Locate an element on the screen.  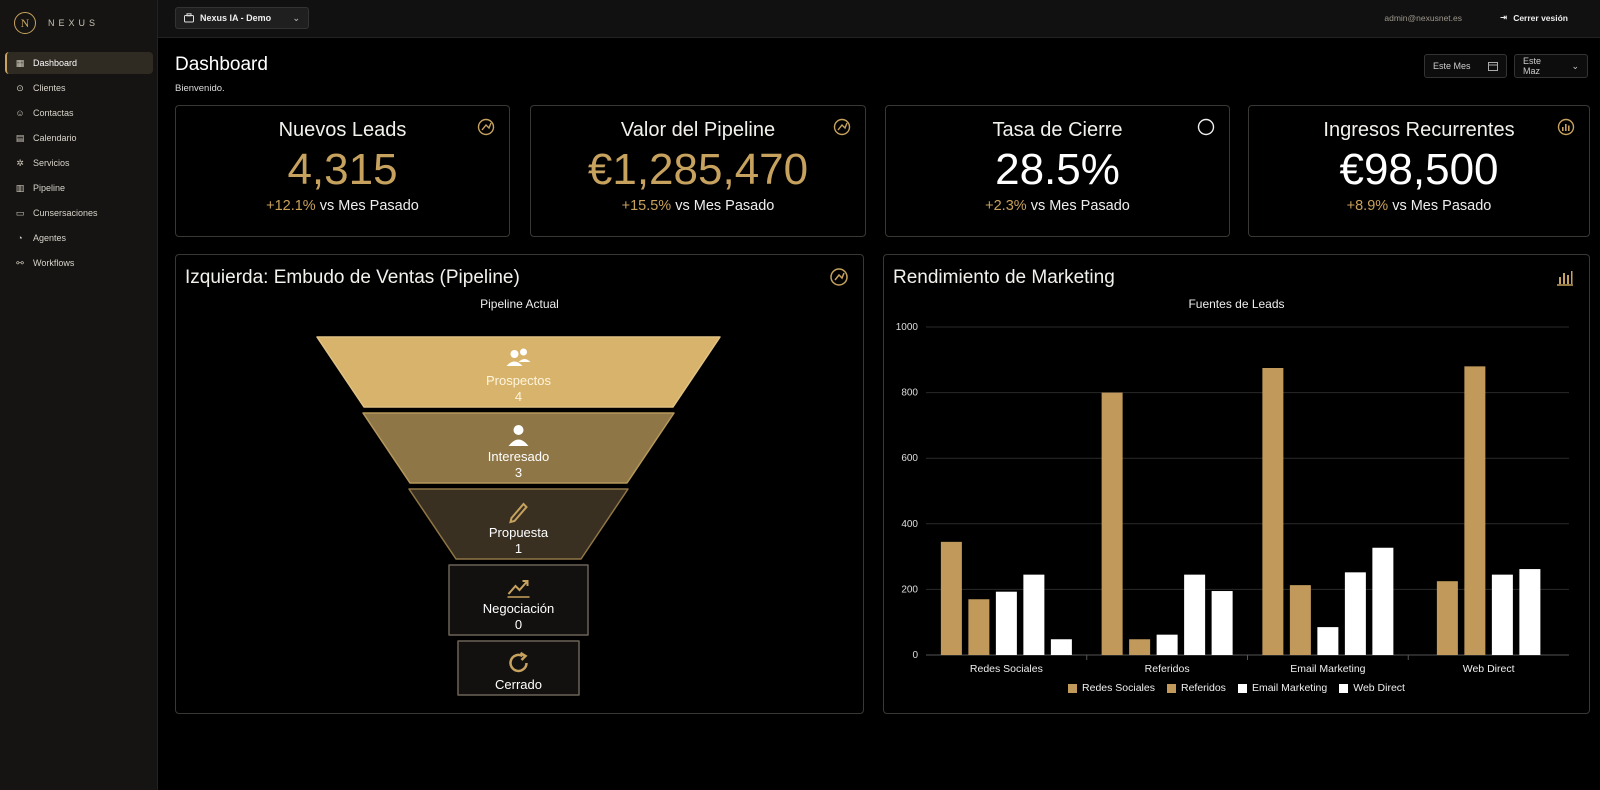
kpi-card: Nuevos Leads 4,315 +12.1% vs Mes Pasado is located at coordinates (342, 171).